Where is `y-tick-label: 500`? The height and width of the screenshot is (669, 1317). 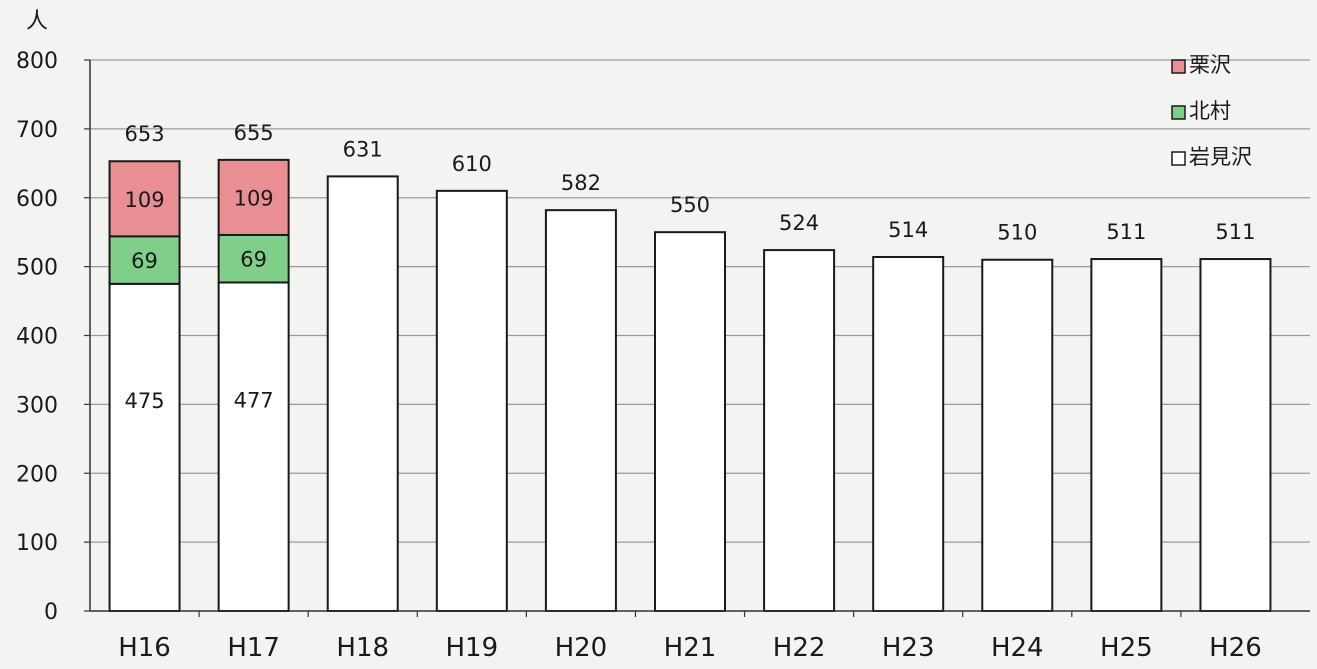 y-tick-label: 500 is located at coordinates (37, 268).